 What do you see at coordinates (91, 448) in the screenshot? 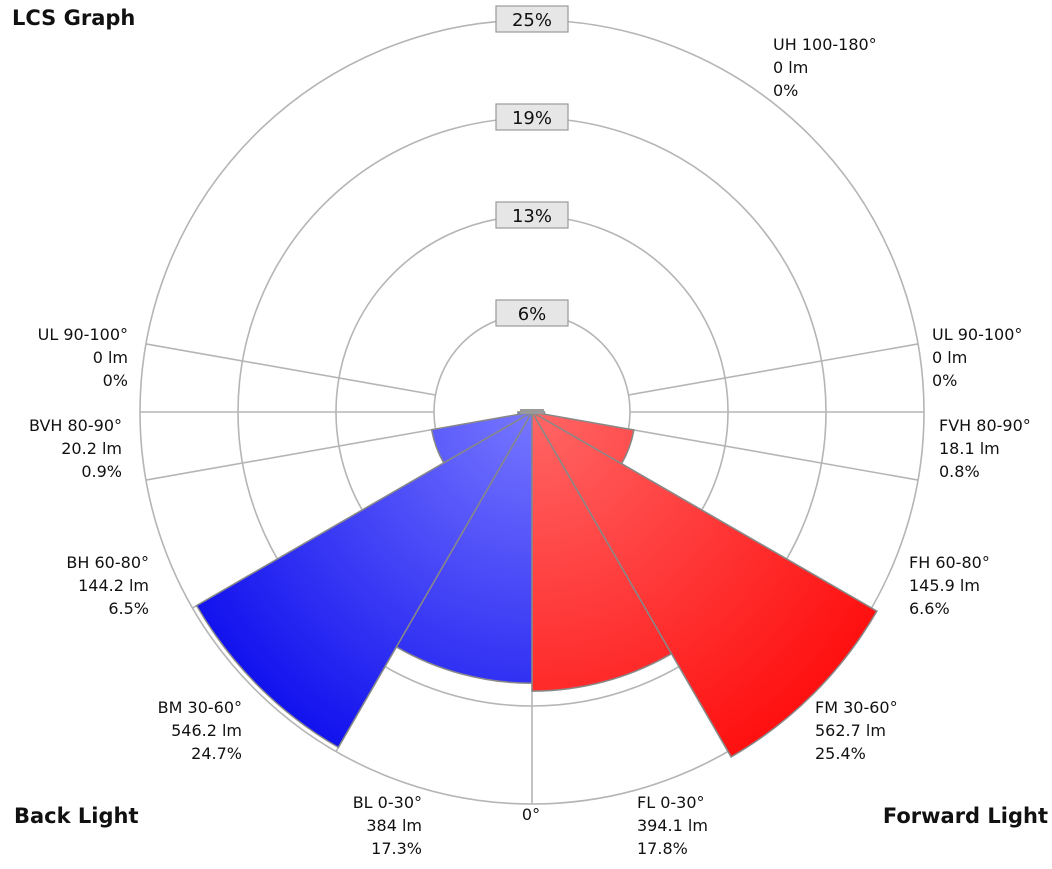
I see `segment-lumens-back-bvh: 20.2 lm` at bounding box center [91, 448].